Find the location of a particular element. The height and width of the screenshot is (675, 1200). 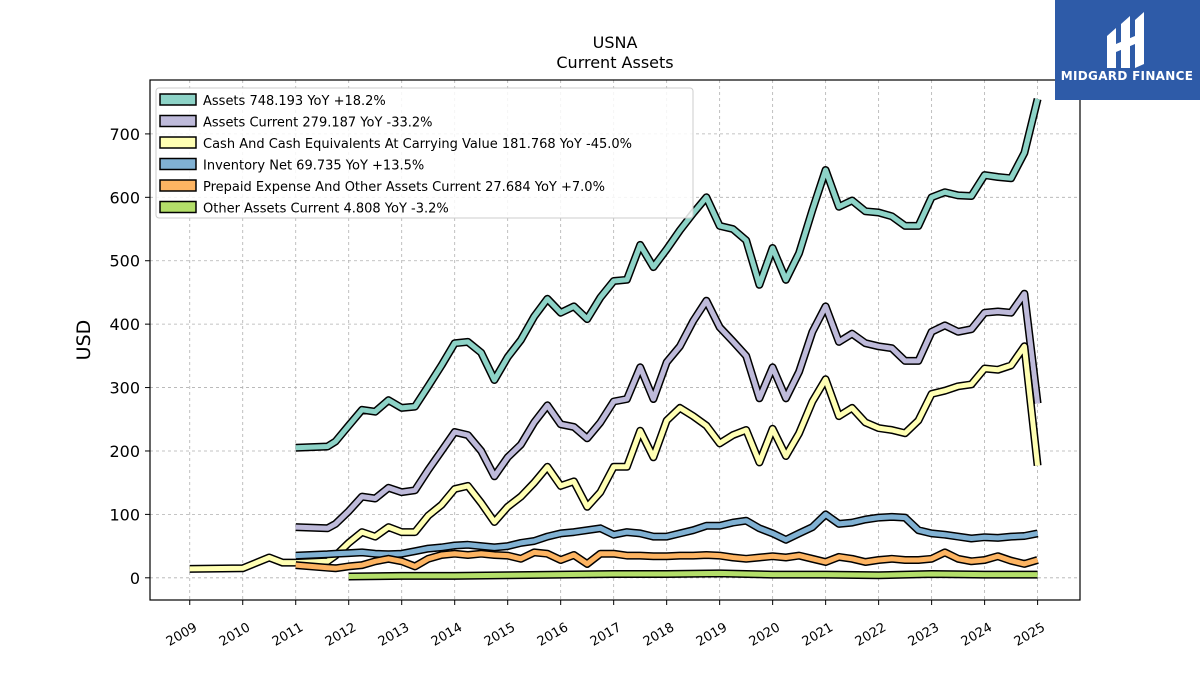

legend-label: Inventory Net 69.735 YoY +13.5% is located at coordinates (313, 166).